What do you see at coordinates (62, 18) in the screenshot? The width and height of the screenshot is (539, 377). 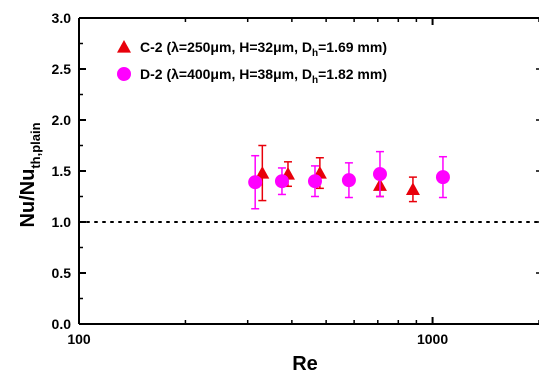 I see `y-tick-label: 3.0` at bounding box center [62, 18].